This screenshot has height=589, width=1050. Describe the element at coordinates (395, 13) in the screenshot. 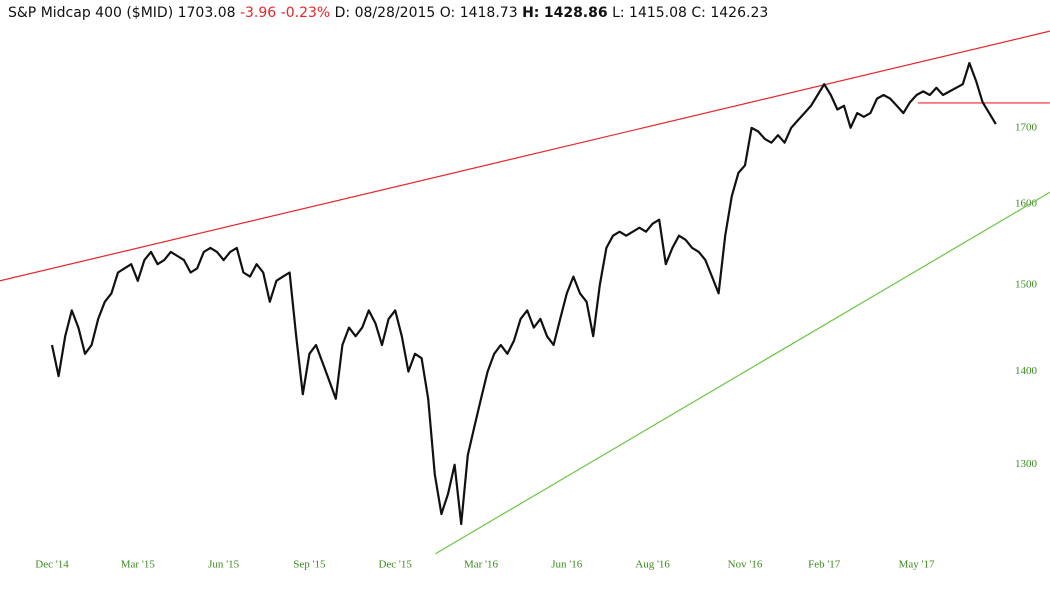

I see `date: 08/28/2015` at that location.